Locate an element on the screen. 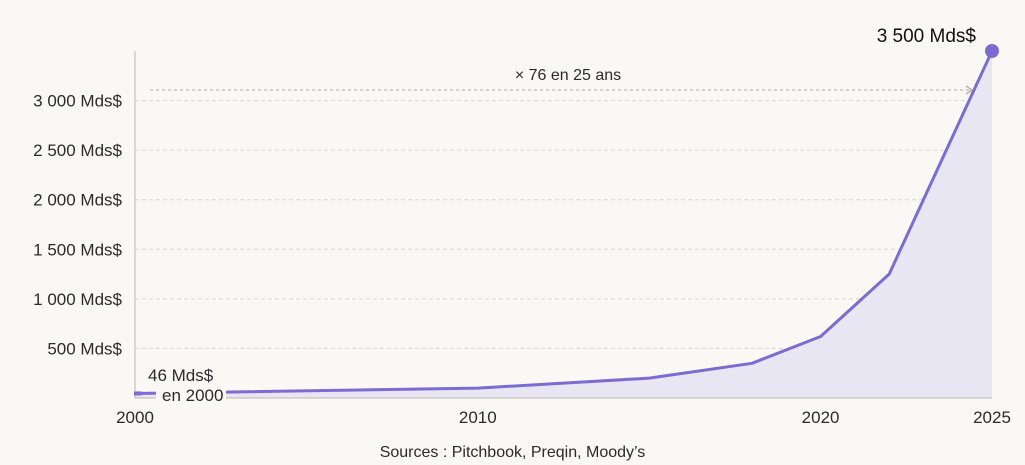 This screenshot has height=465, width=1025. x-tick-label: 2020 is located at coordinates (821, 417).